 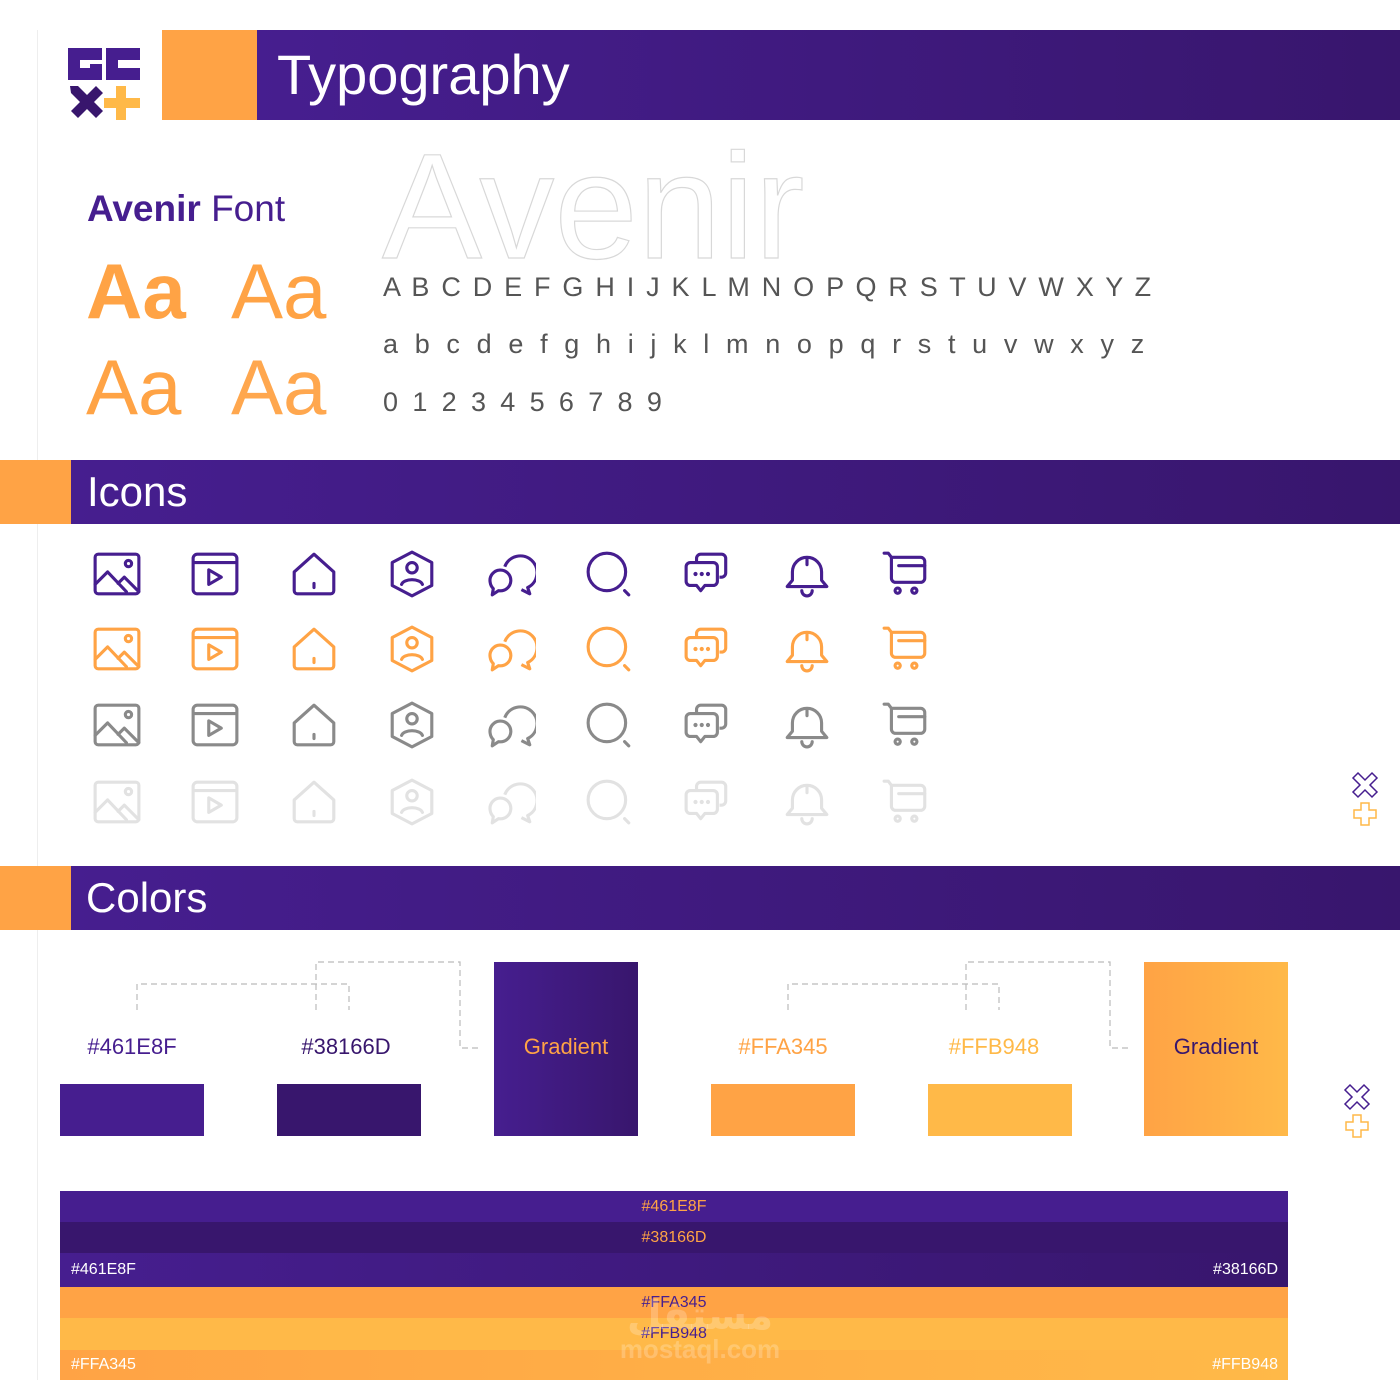 I want to click on icons-title: Icons, so click(x=137, y=491).